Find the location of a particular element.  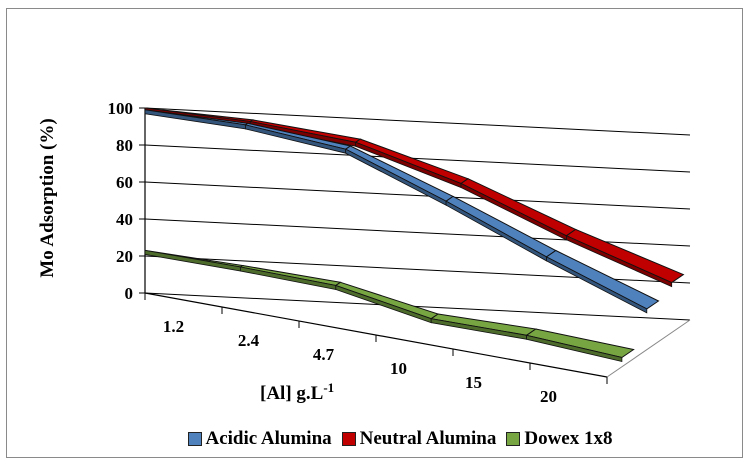

x-axis-title-text: [Al] g.L is located at coordinates (291, 393).